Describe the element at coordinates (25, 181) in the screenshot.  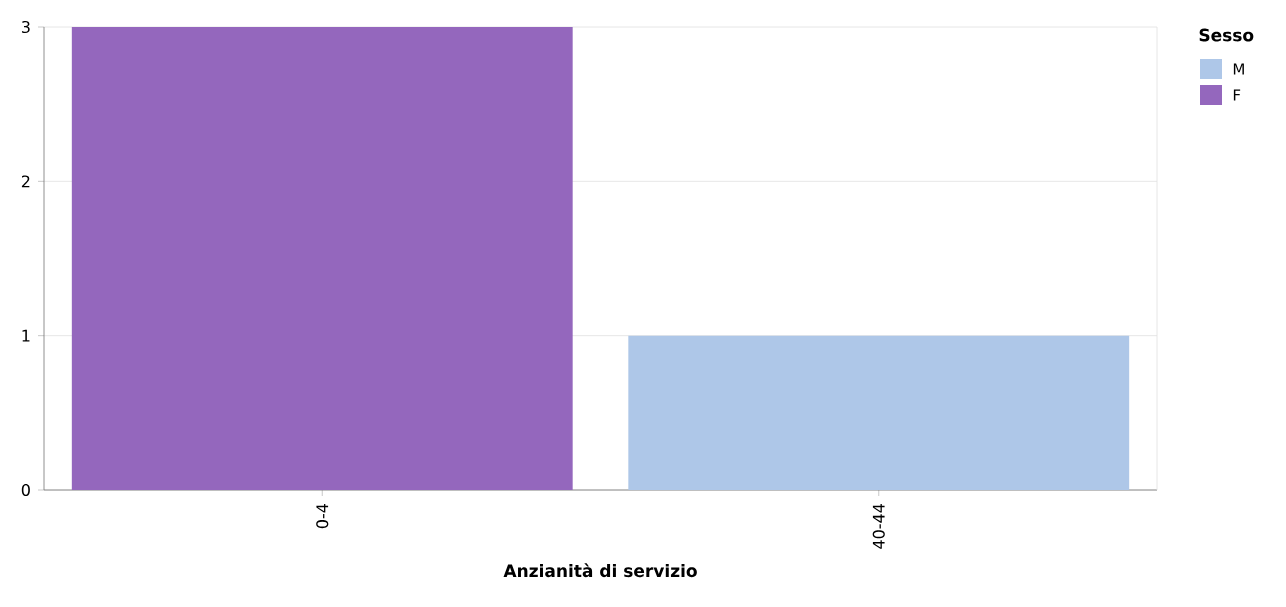
I see `y-tick-label: 2` at that location.